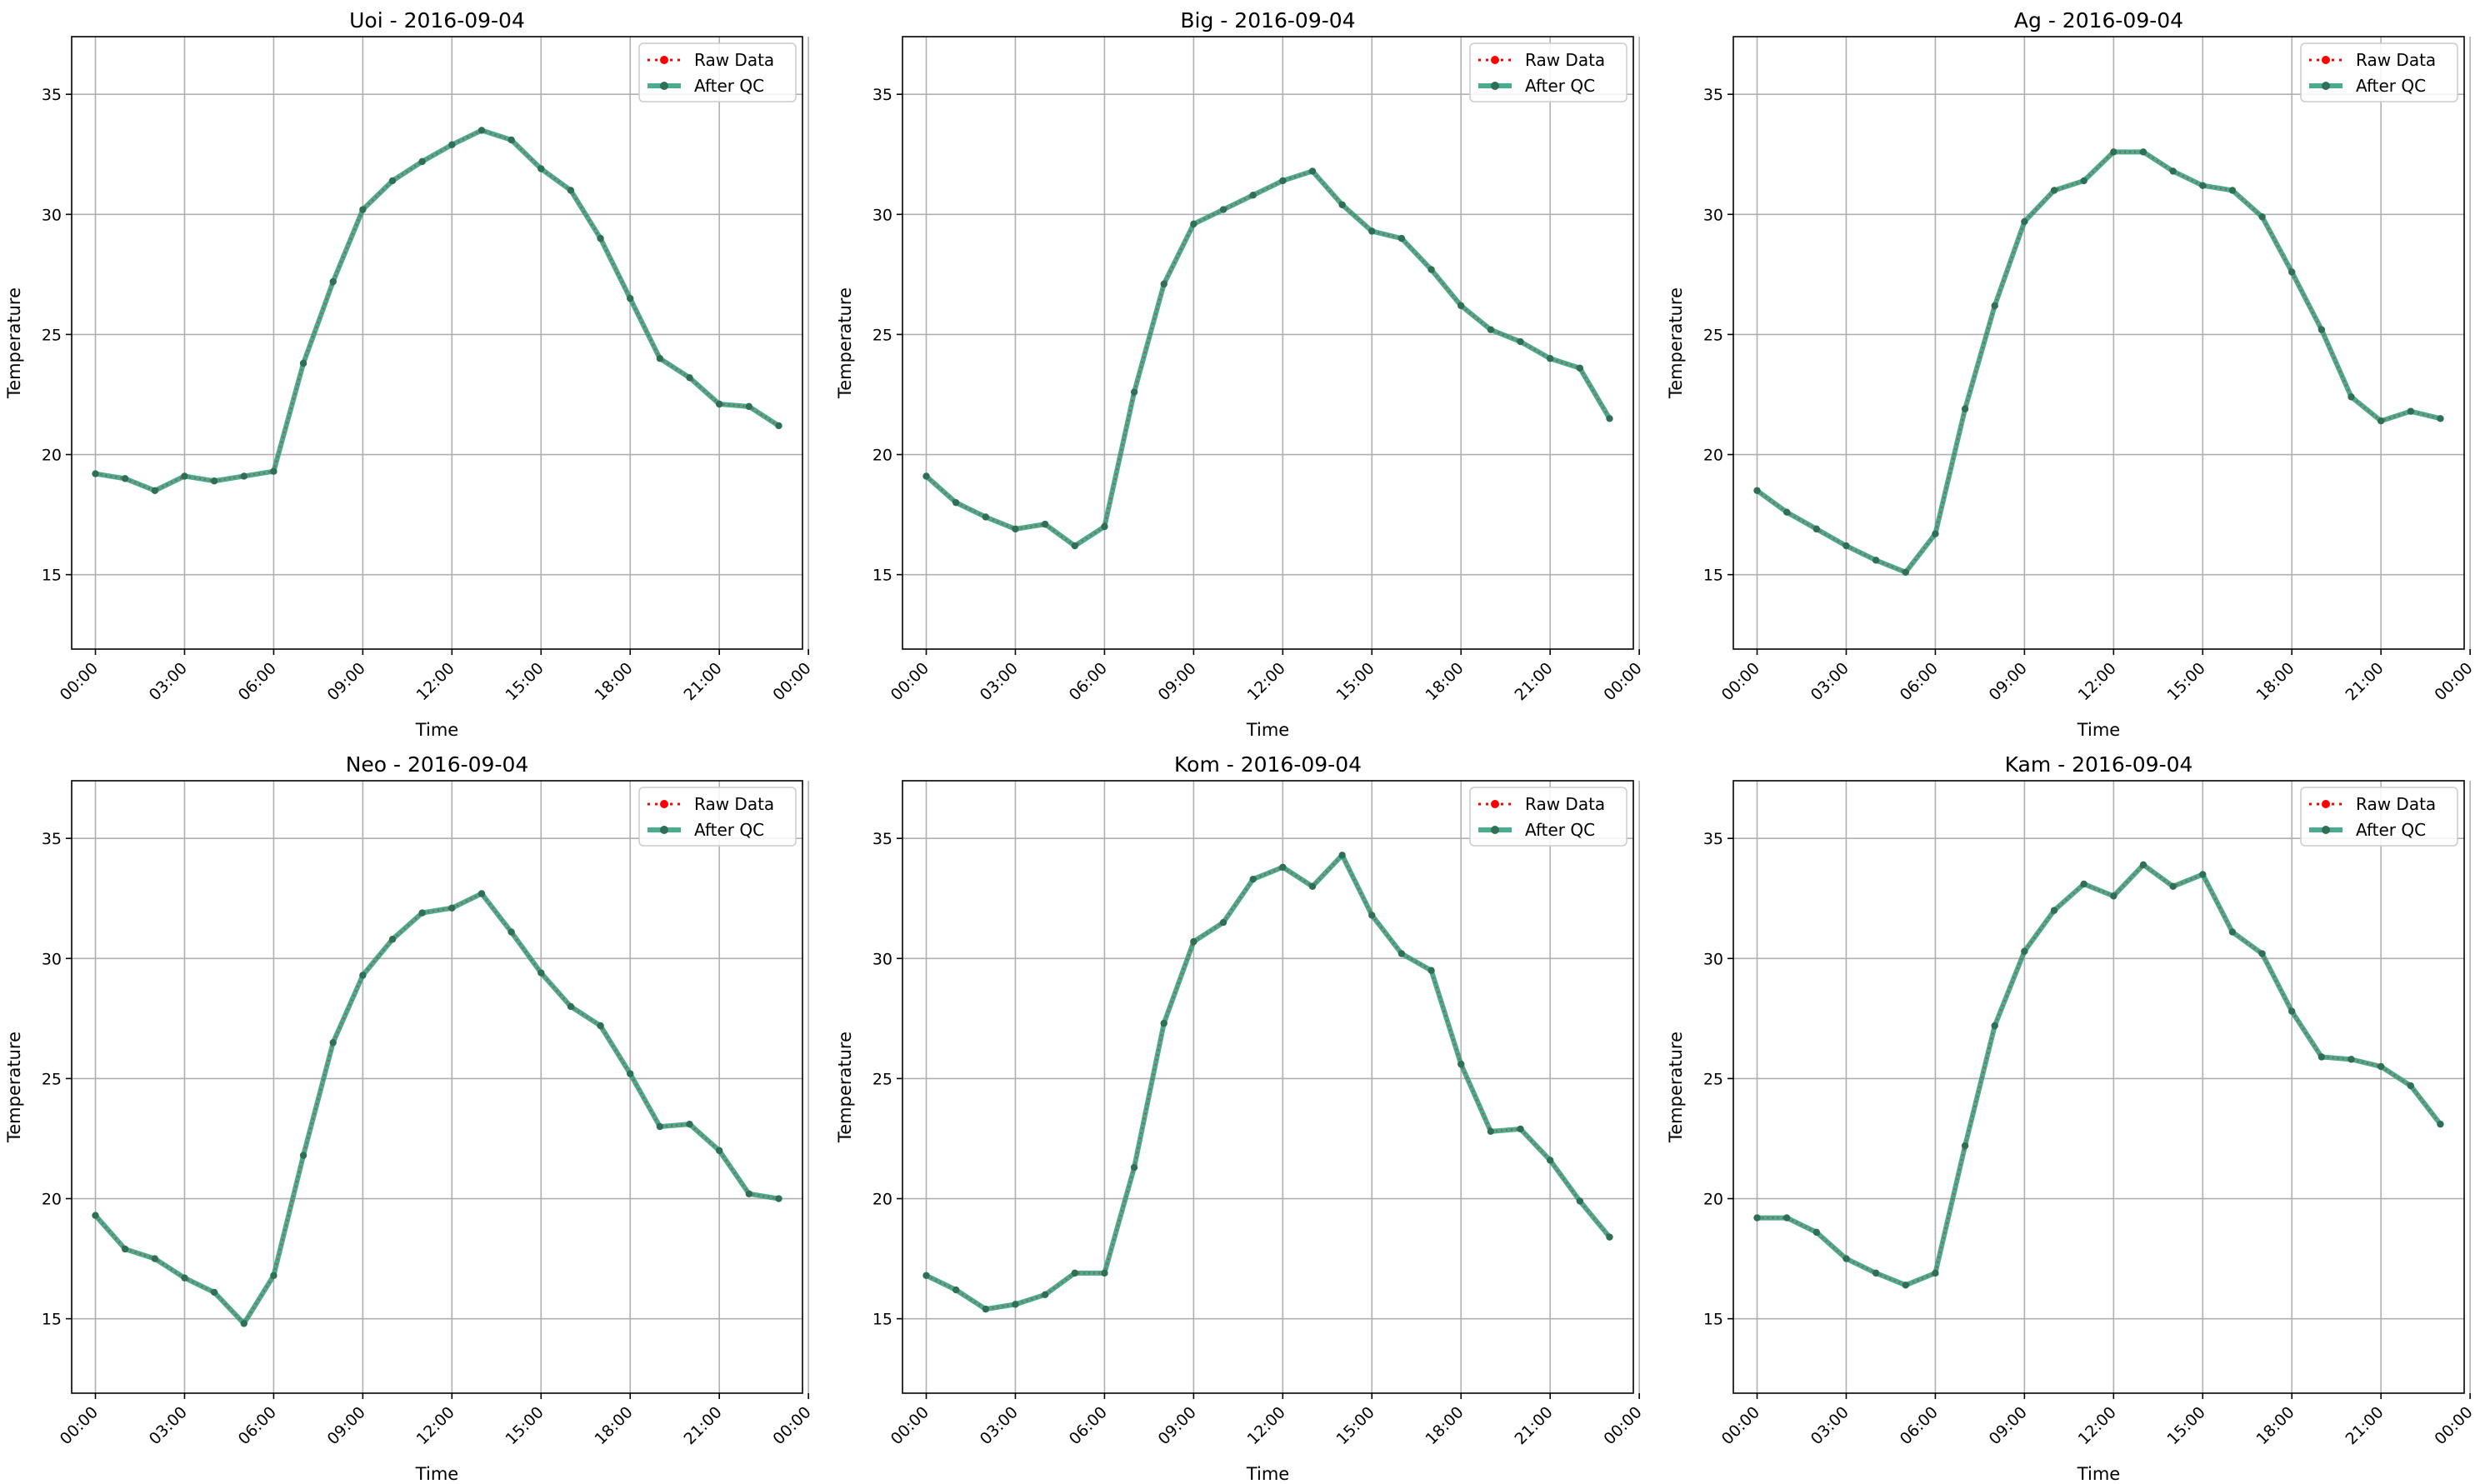  Describe the element at coordinates (2099, 764) in the screenshot. I see `subplot-title: Kam - 2016-09-04` at that location.